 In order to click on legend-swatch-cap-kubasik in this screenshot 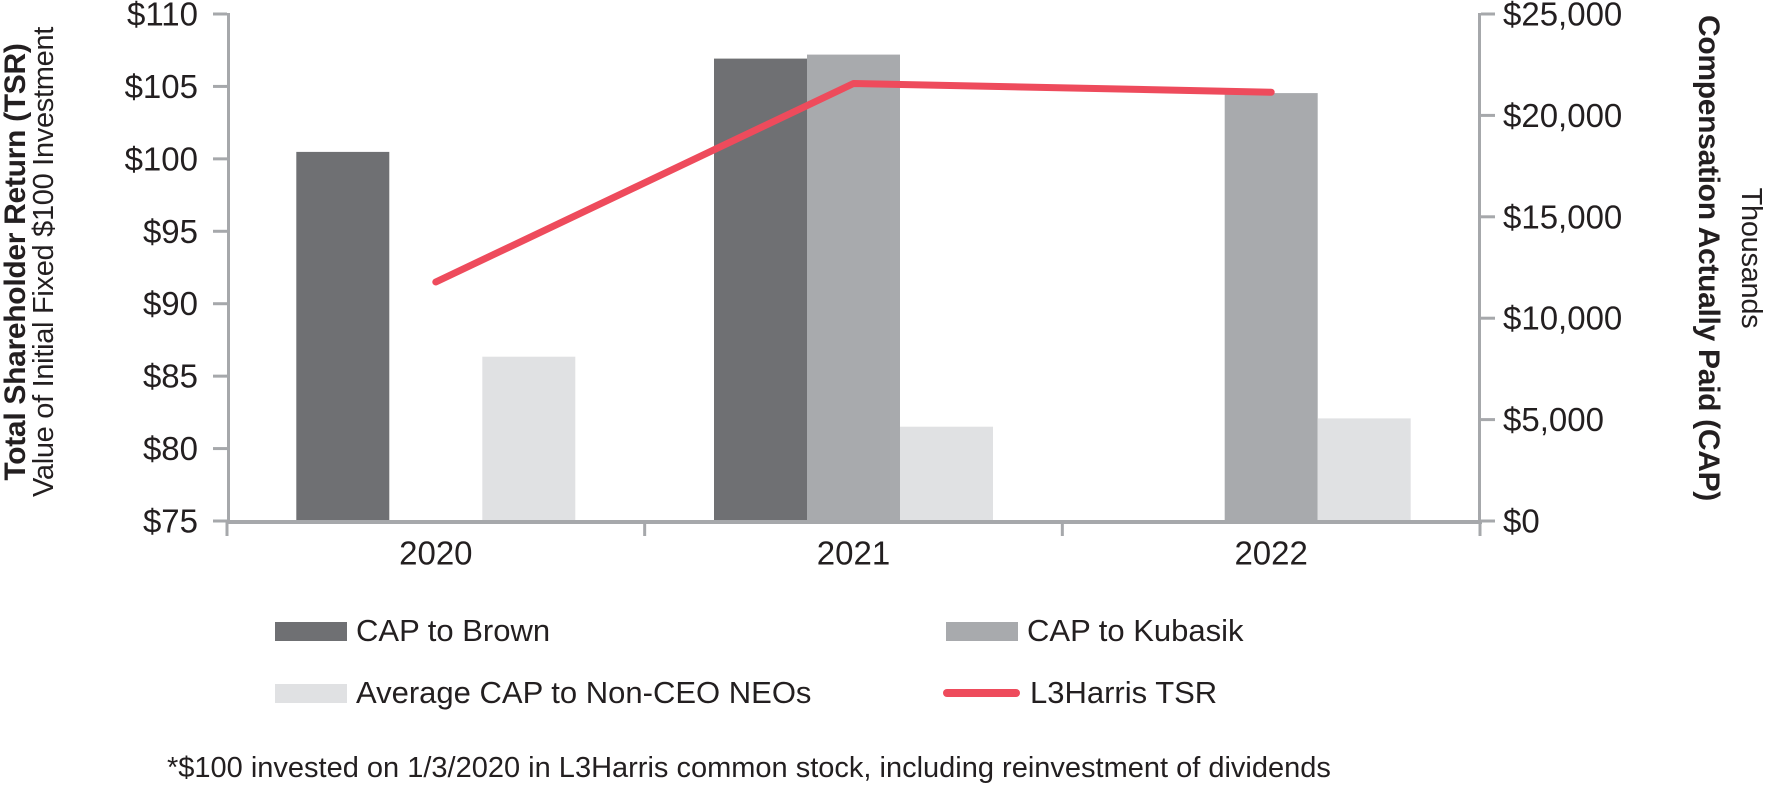, I will do `click(982, 631)`.